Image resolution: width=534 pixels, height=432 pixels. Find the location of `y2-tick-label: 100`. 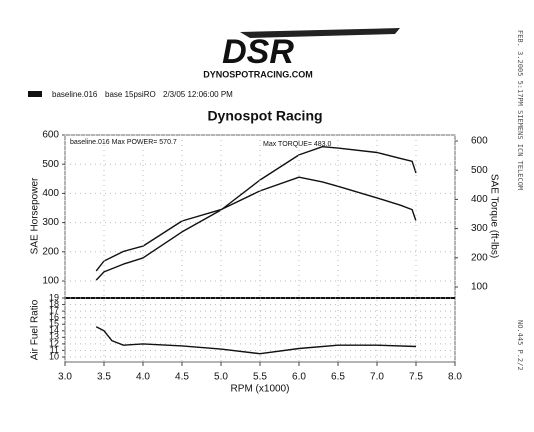

y2-tick-label: 100 is located at coordinates (479, 287).